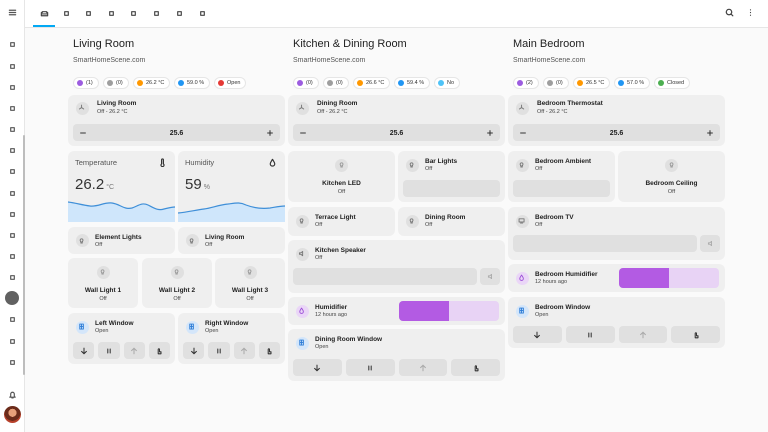  Describe the element at coordinates (230, 83) in the screenshot. I see `badge: Open` at that location.